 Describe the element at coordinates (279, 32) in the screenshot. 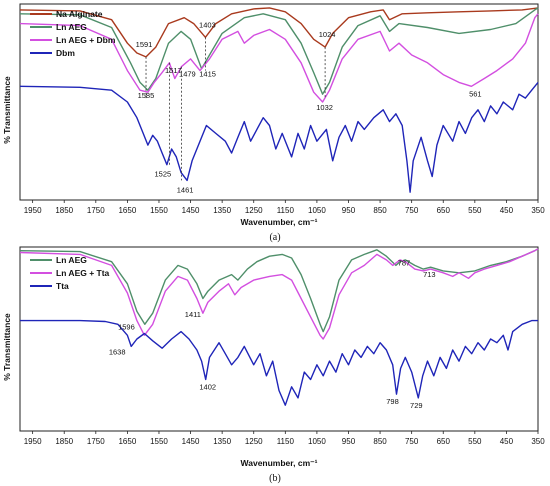

I see `series-line-na-alginate` at that location.